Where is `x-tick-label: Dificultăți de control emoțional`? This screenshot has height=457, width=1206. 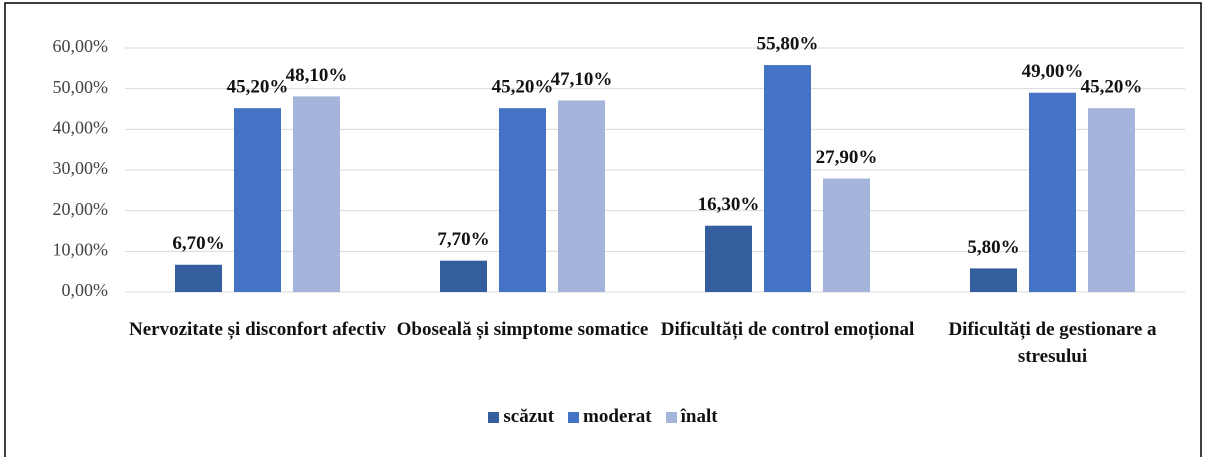 x-tick-label: Dificultăți de control emoțional is located at coordinates (787, 329).